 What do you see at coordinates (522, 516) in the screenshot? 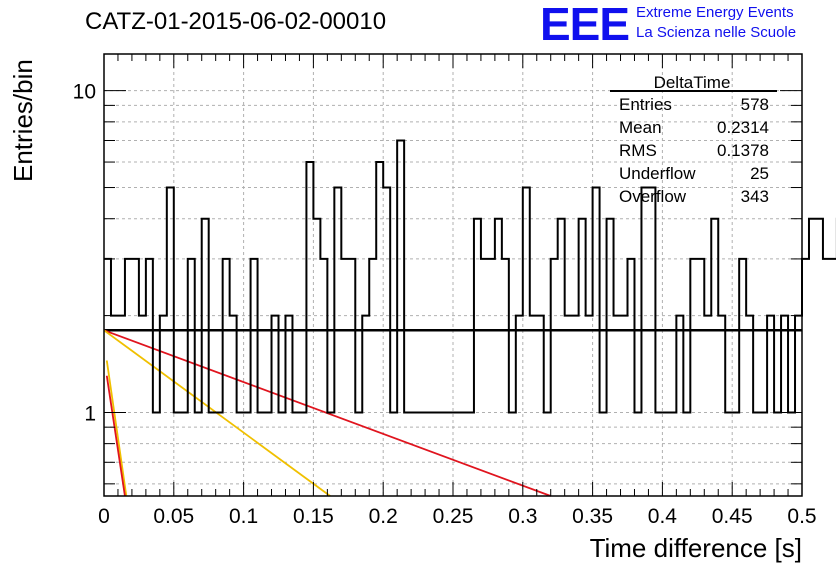
I see `x-tick-label: 0.3` at bounding box center [522, 516].